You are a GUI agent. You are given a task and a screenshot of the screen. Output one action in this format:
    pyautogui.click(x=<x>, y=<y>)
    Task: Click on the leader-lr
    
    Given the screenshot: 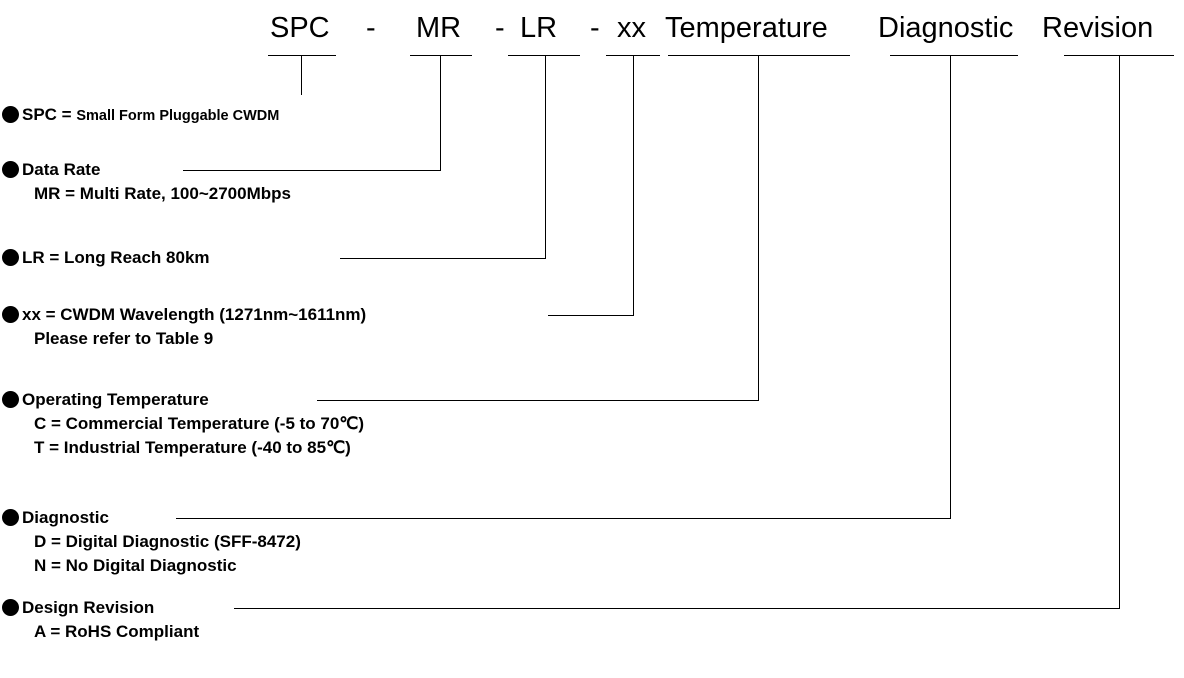 What is the action you would take?
    pyautogui.click(x=443, y=157)
    